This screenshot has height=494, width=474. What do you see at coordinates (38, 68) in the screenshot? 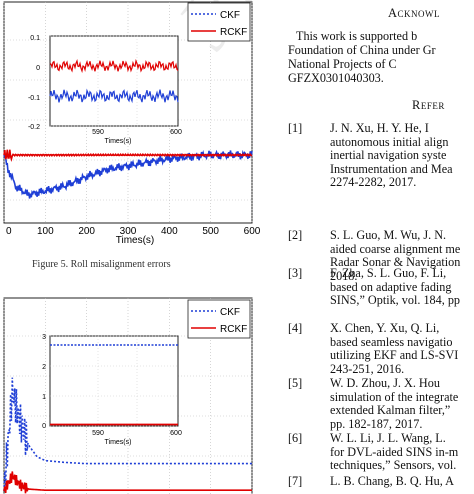
I see `fig5-inset-ytick-1: 0` at bounding box center [38, 68].